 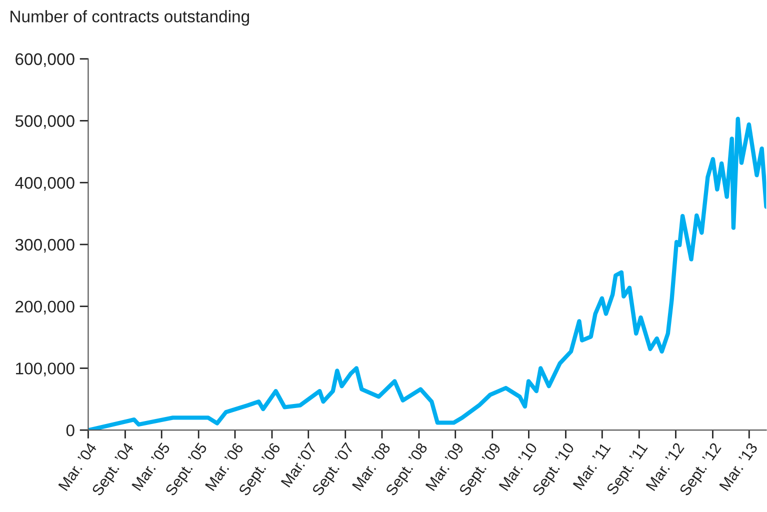 I want to click on y-tick-label: 400,000, so click(x=44, y=184).